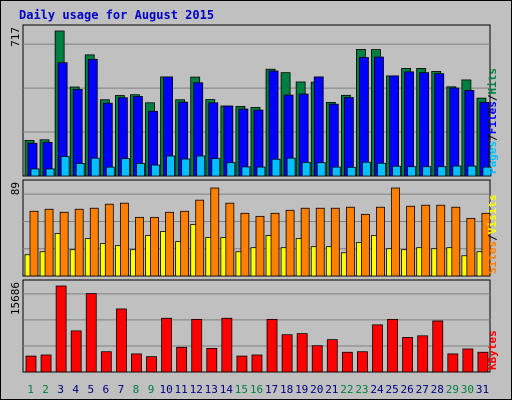  What do you see at coordinates (391, 389) in the screenshot?
I see `day-tick-label: 25` at bounding box center [391, 389].